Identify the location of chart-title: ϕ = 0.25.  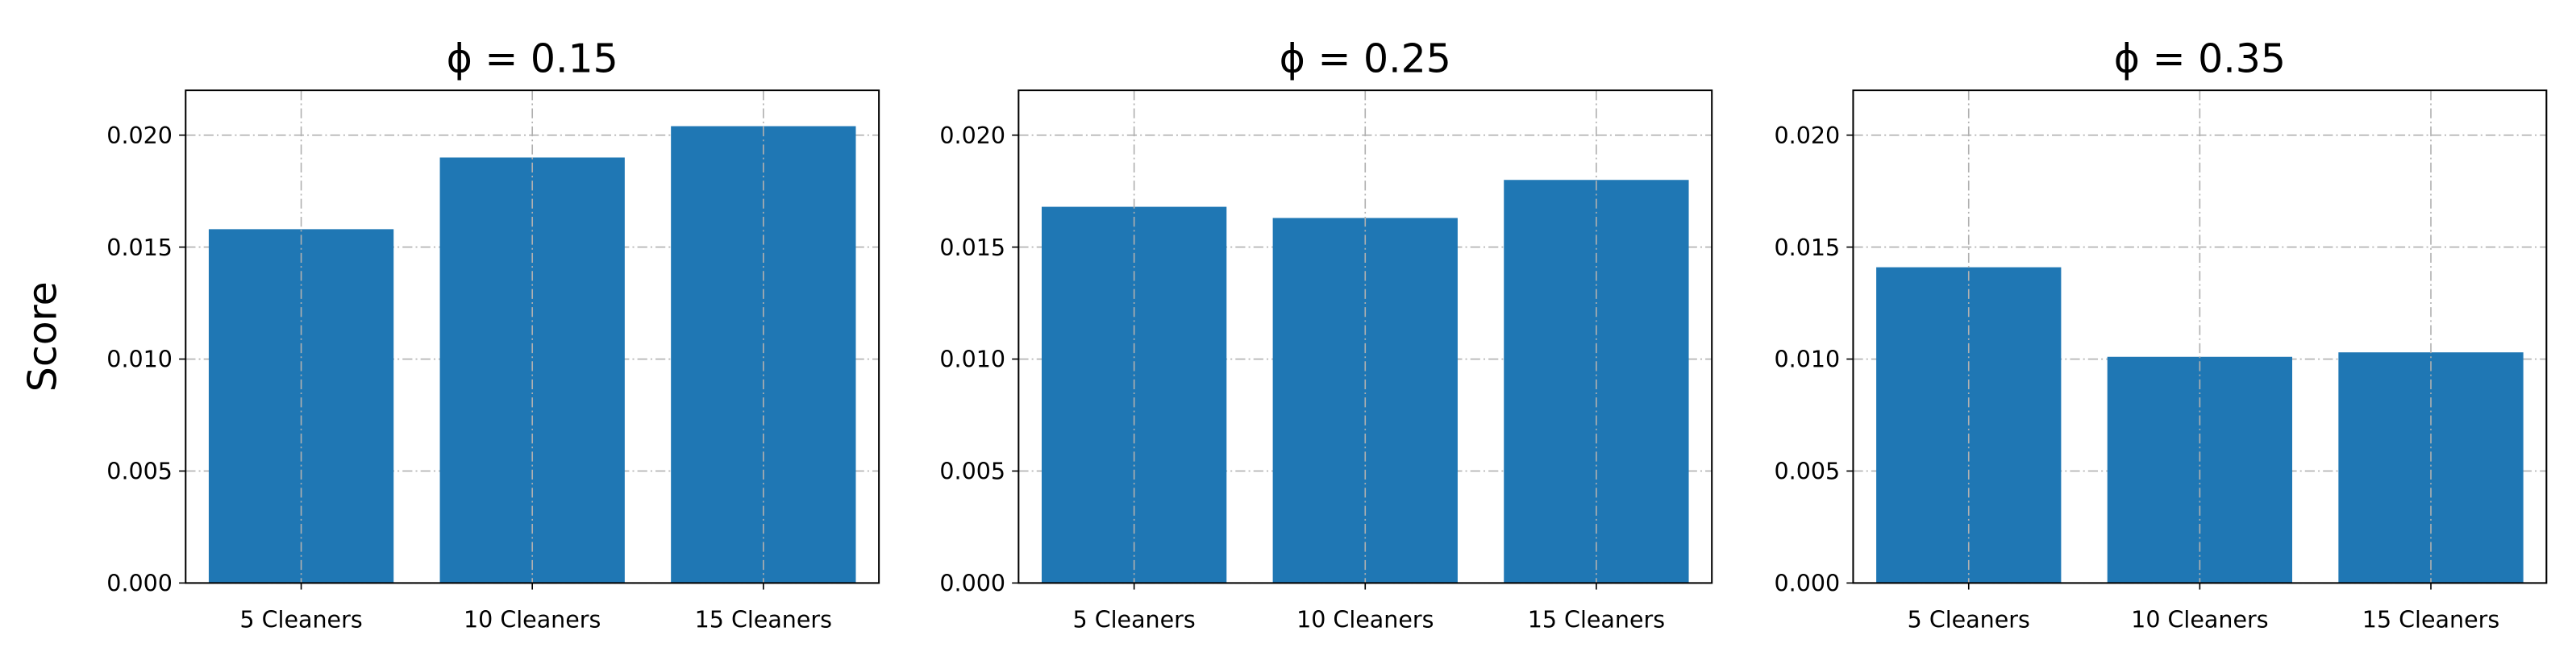
(1365, 59).